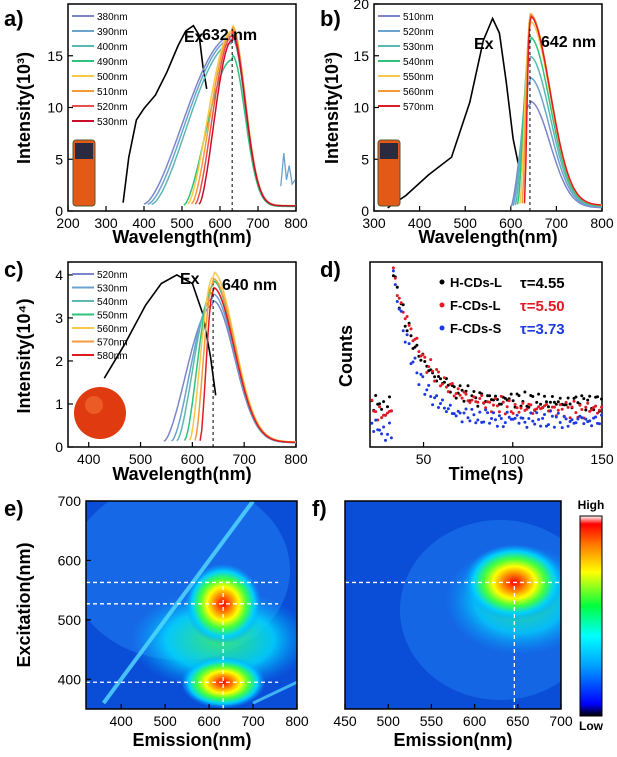  What do you see at coordinates (190, 279) in the screenshot?
I see `ex-label-c: Ex` at bounding box center [190, 279].